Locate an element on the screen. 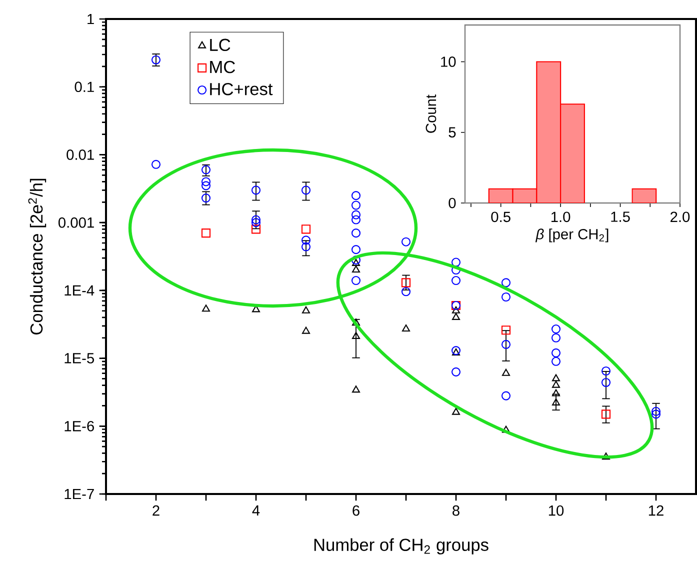  x-axis-title: Number of CH$_{2}$ groups is located at coordinates (401, 546).